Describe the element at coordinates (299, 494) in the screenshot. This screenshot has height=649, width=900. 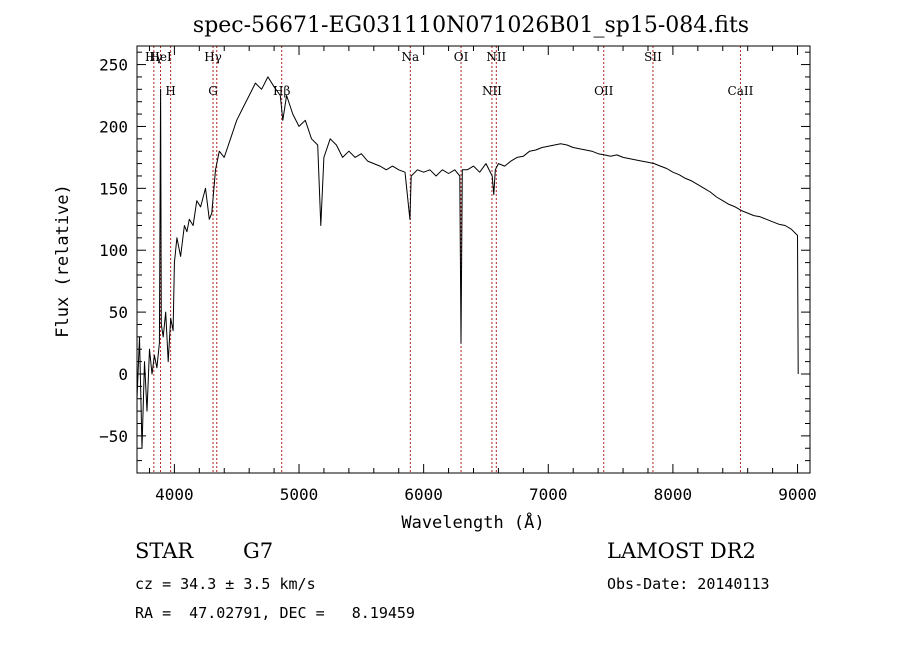
I see `x-tick-label: 5000` at that location.